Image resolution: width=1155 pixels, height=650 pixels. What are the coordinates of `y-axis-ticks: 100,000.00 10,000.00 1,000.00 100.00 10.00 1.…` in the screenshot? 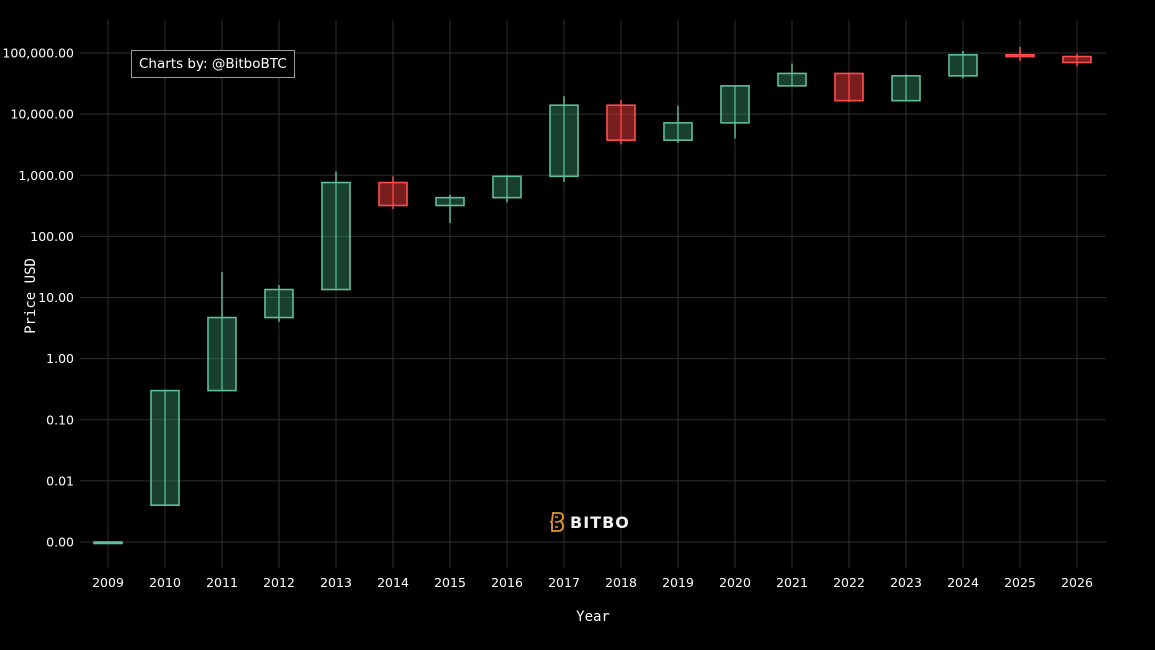 It's located at (38, 298).